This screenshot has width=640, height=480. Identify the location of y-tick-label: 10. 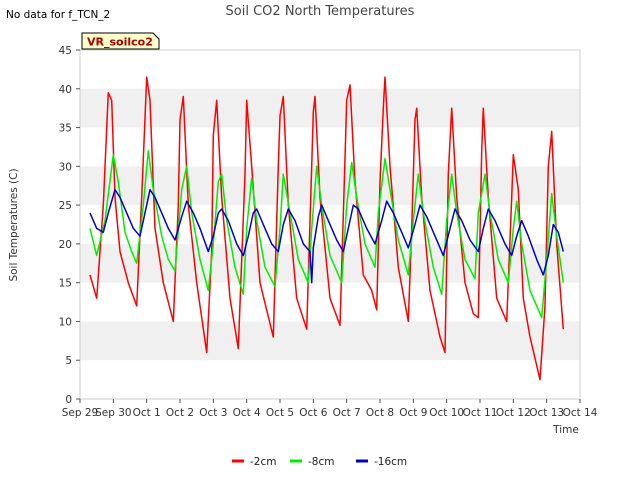
(65, 322).